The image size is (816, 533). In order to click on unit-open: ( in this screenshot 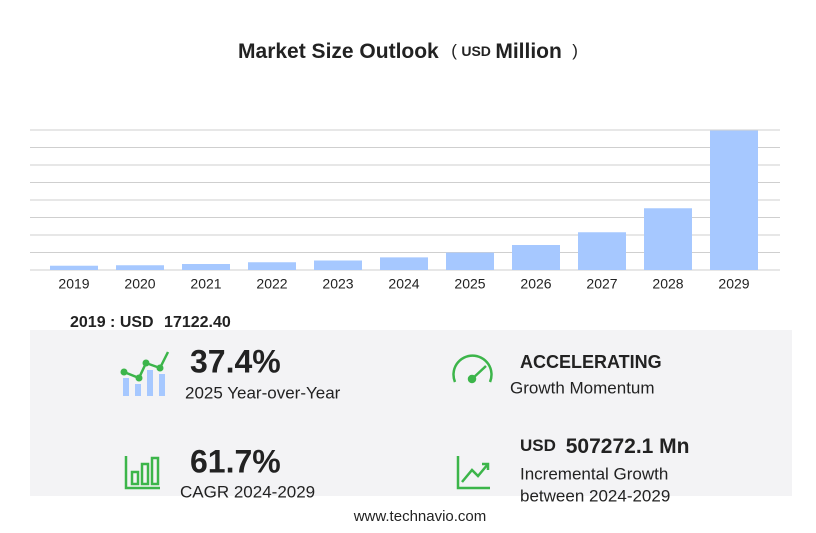, I will do `click(454, 50)`.